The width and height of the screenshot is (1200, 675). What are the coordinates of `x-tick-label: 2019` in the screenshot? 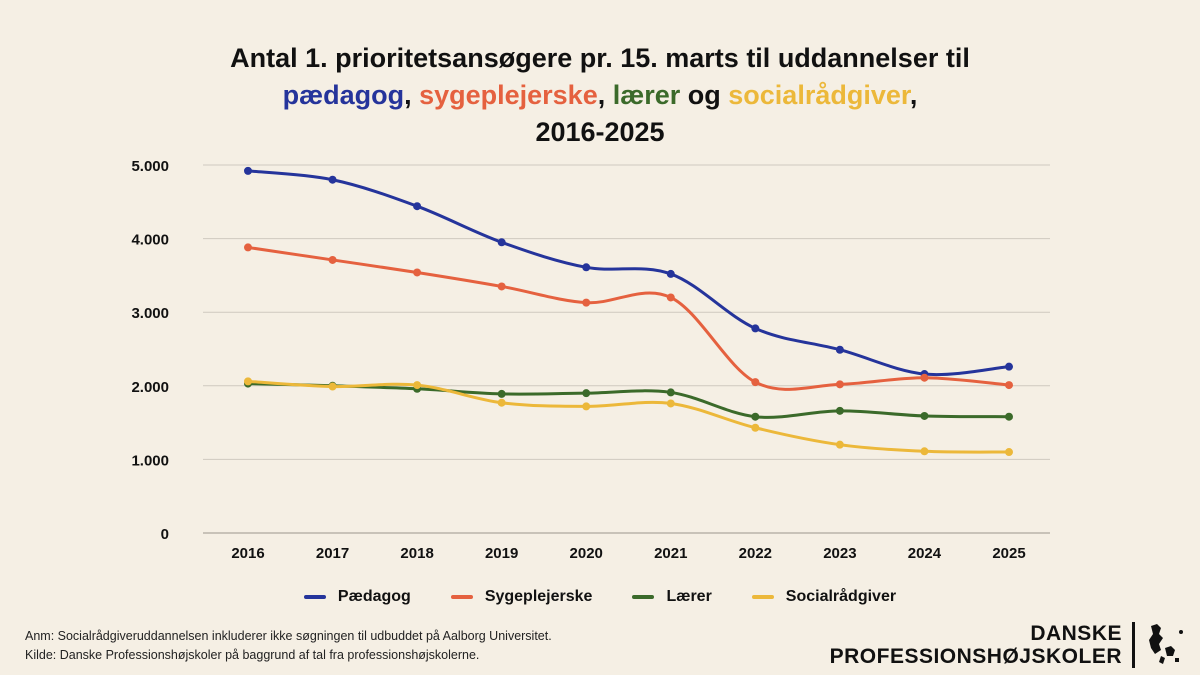 It's located at (501, 553).